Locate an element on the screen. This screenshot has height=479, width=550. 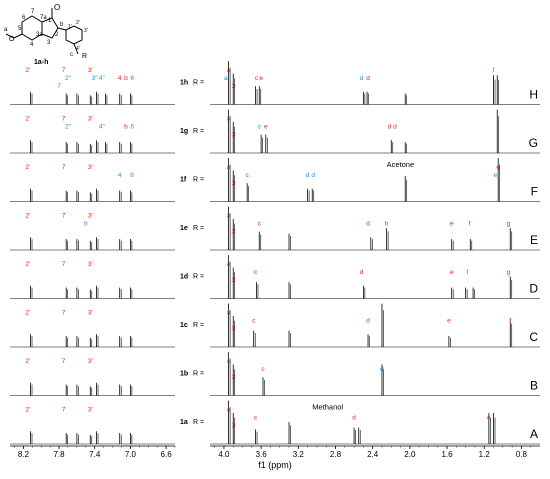
atom-label: 6 is located at coordinates (24, 18).